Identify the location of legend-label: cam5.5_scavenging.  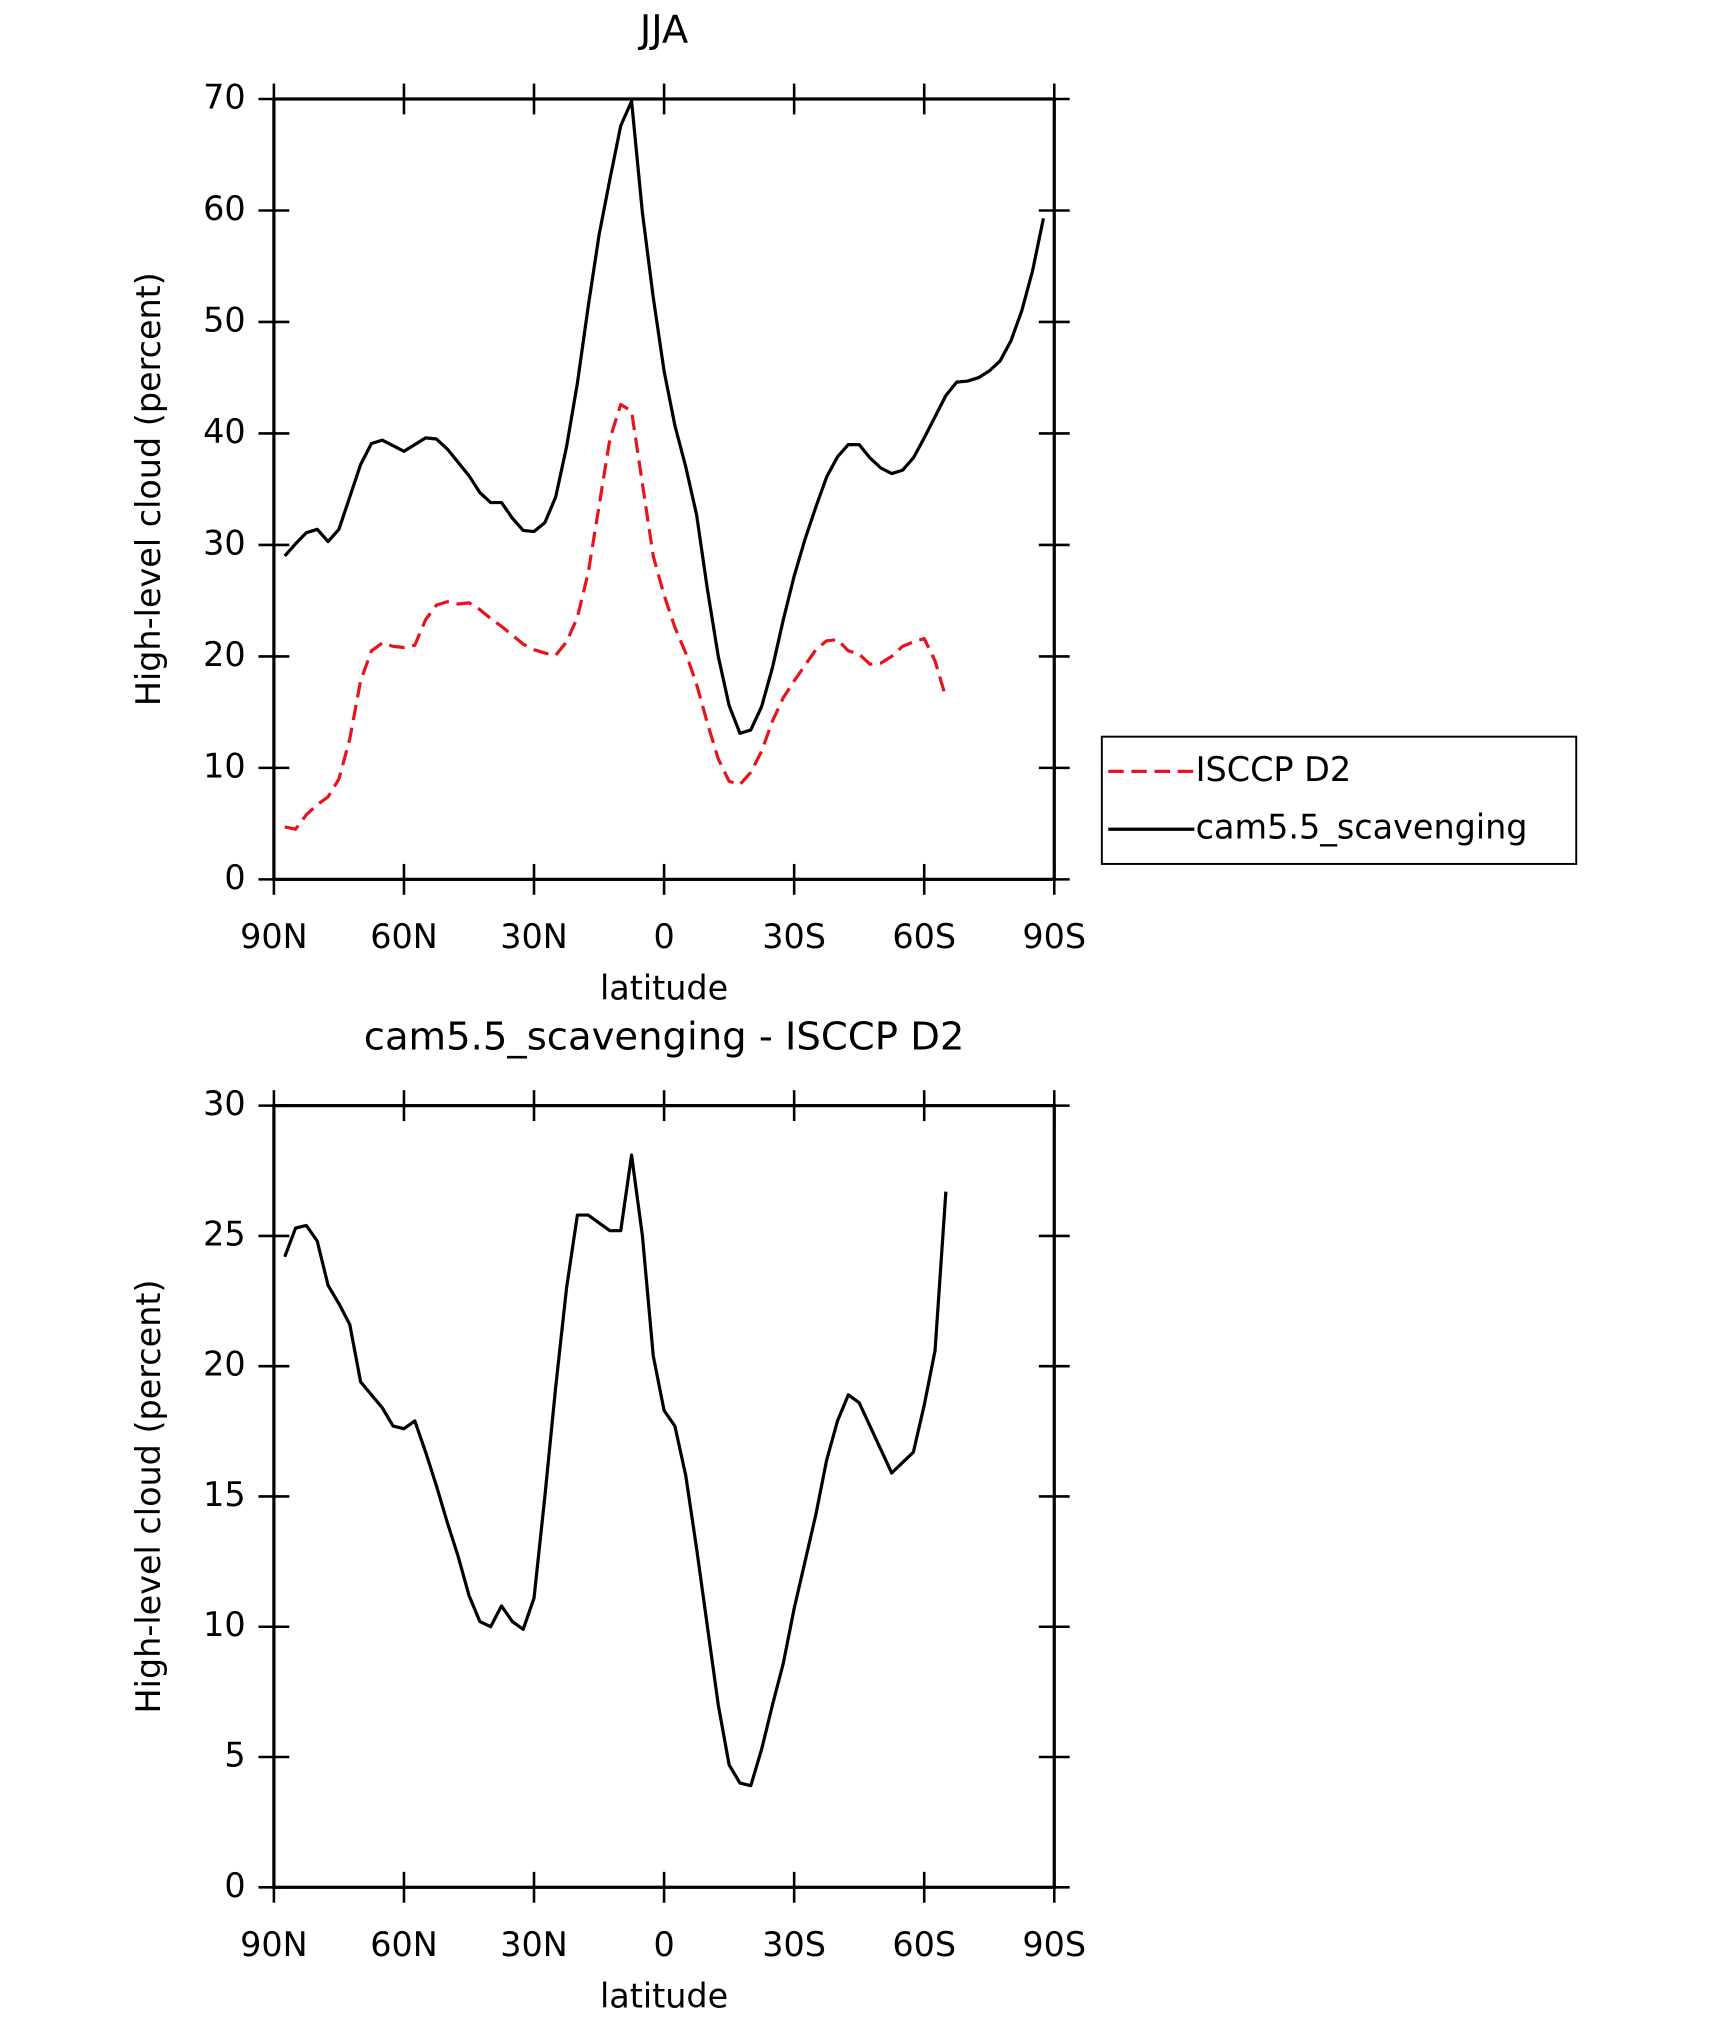
(1362, 827).